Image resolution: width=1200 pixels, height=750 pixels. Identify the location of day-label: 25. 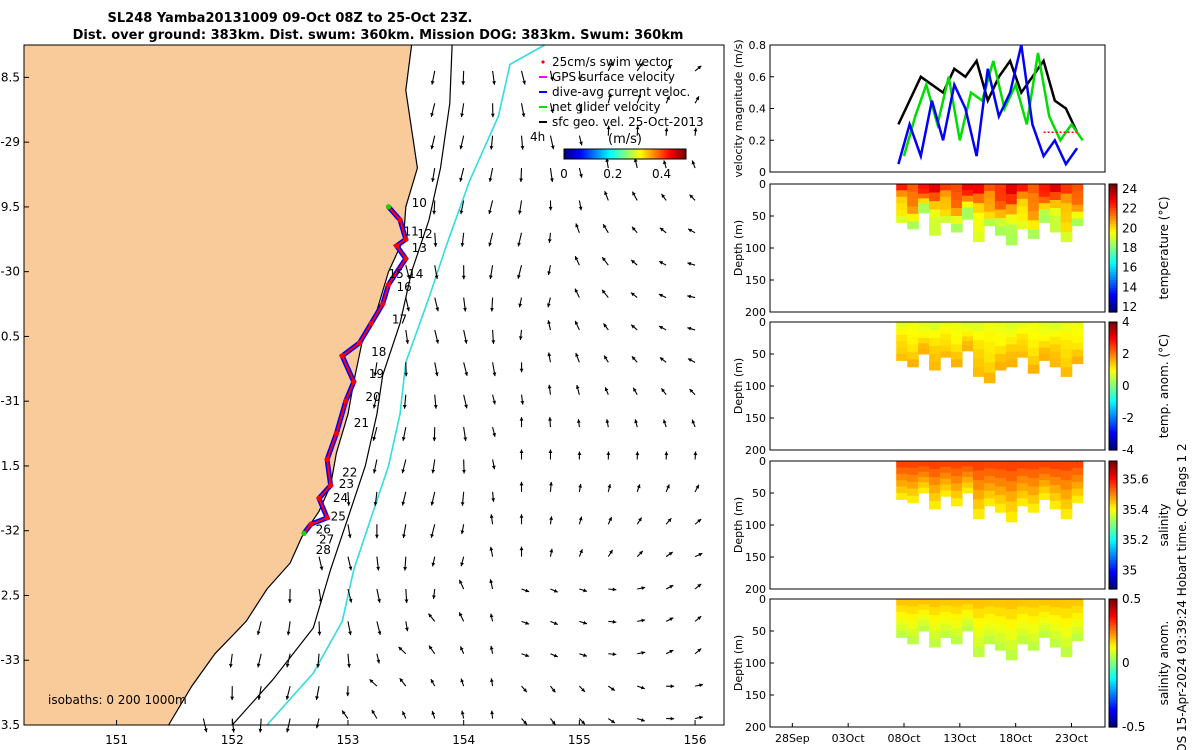
(338, 516).